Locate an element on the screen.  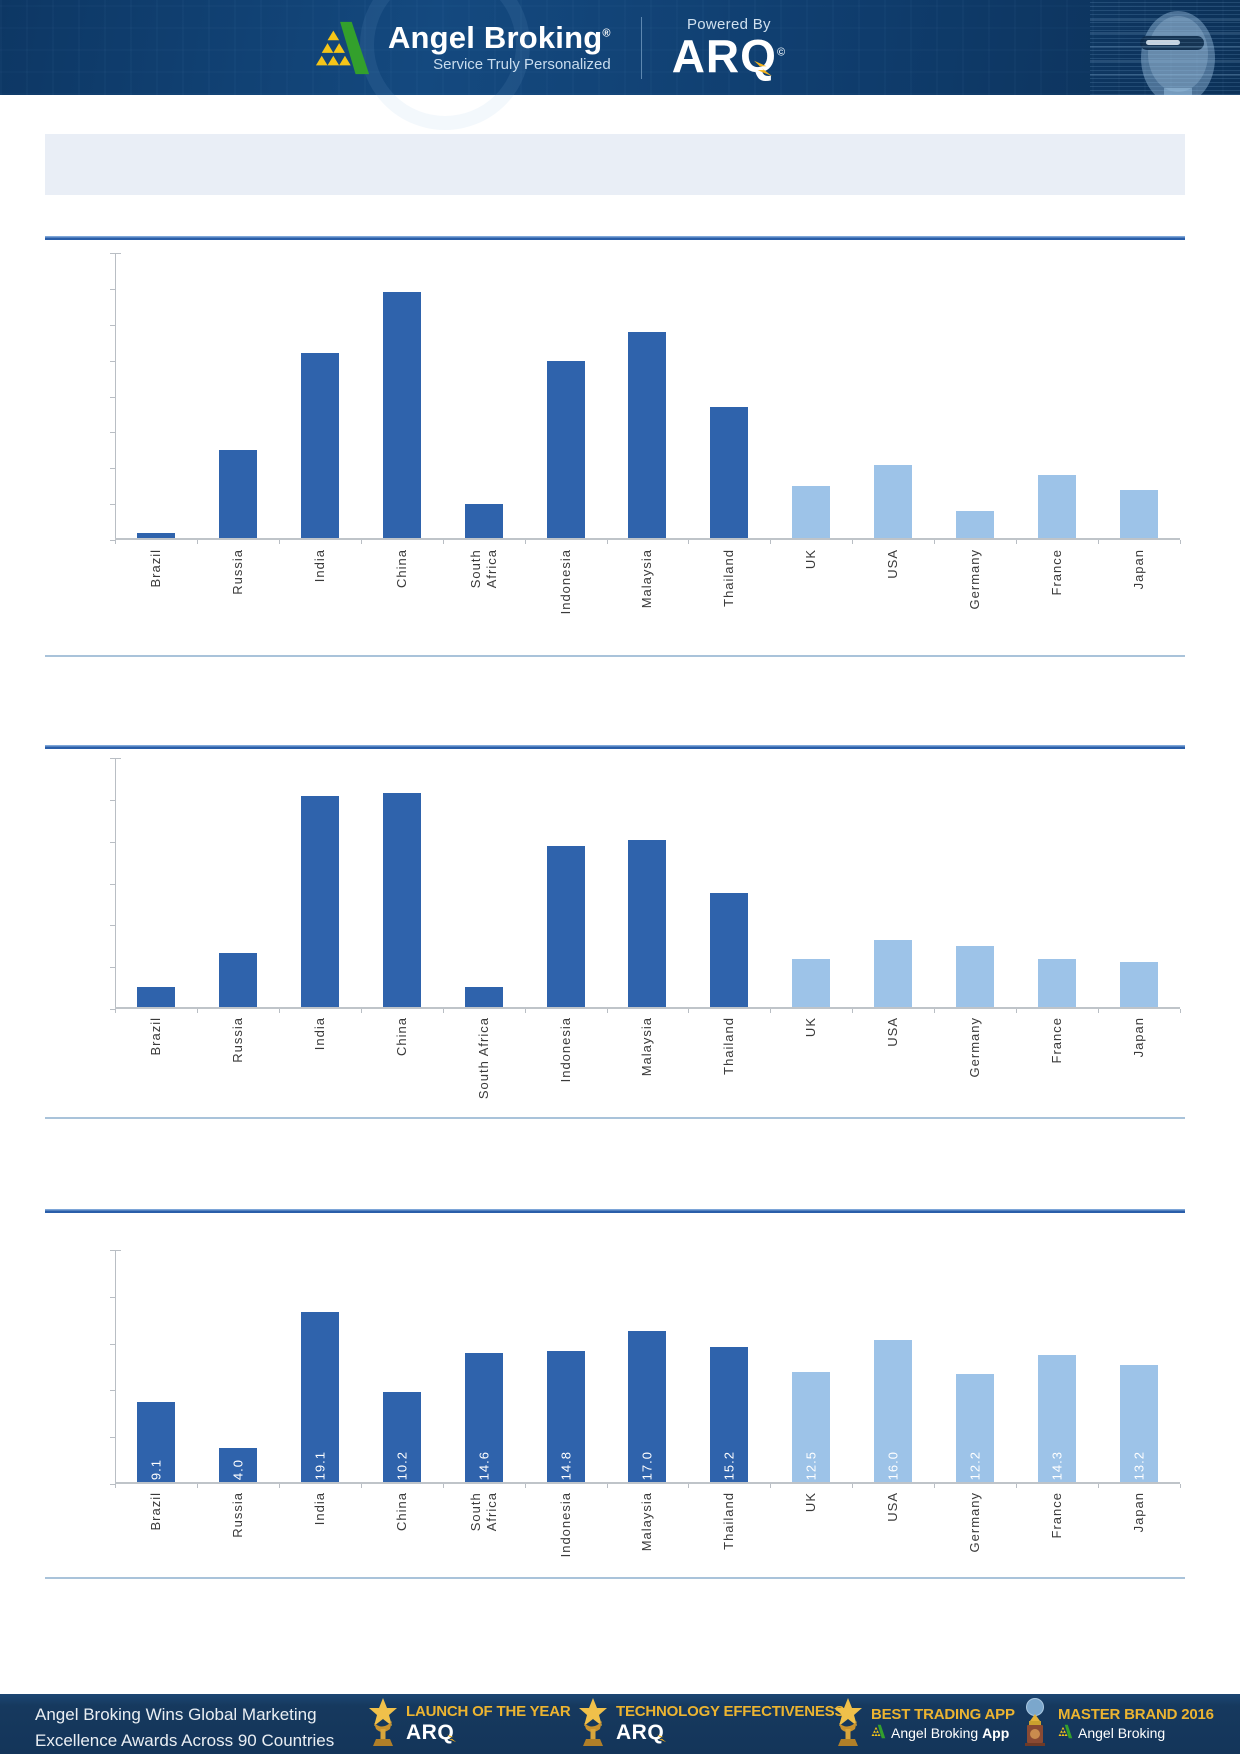
bar-brazil: 9.1 is located at coordinates (155, 1443).